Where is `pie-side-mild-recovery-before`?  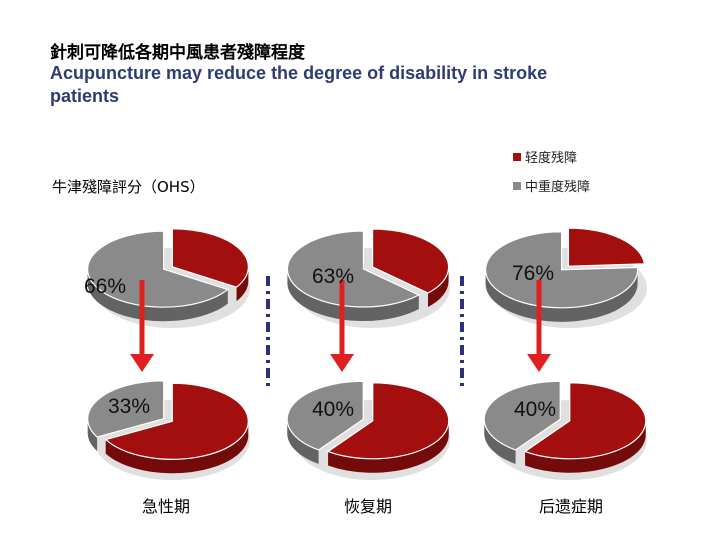 pie-side-mild-recovery-before is located at coordinates (438, 287).